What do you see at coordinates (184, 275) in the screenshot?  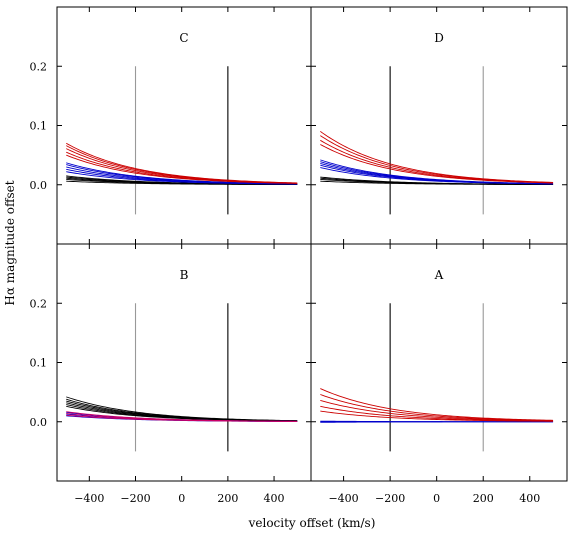 I see `panel-label: B` at bounding box center [184, 275].